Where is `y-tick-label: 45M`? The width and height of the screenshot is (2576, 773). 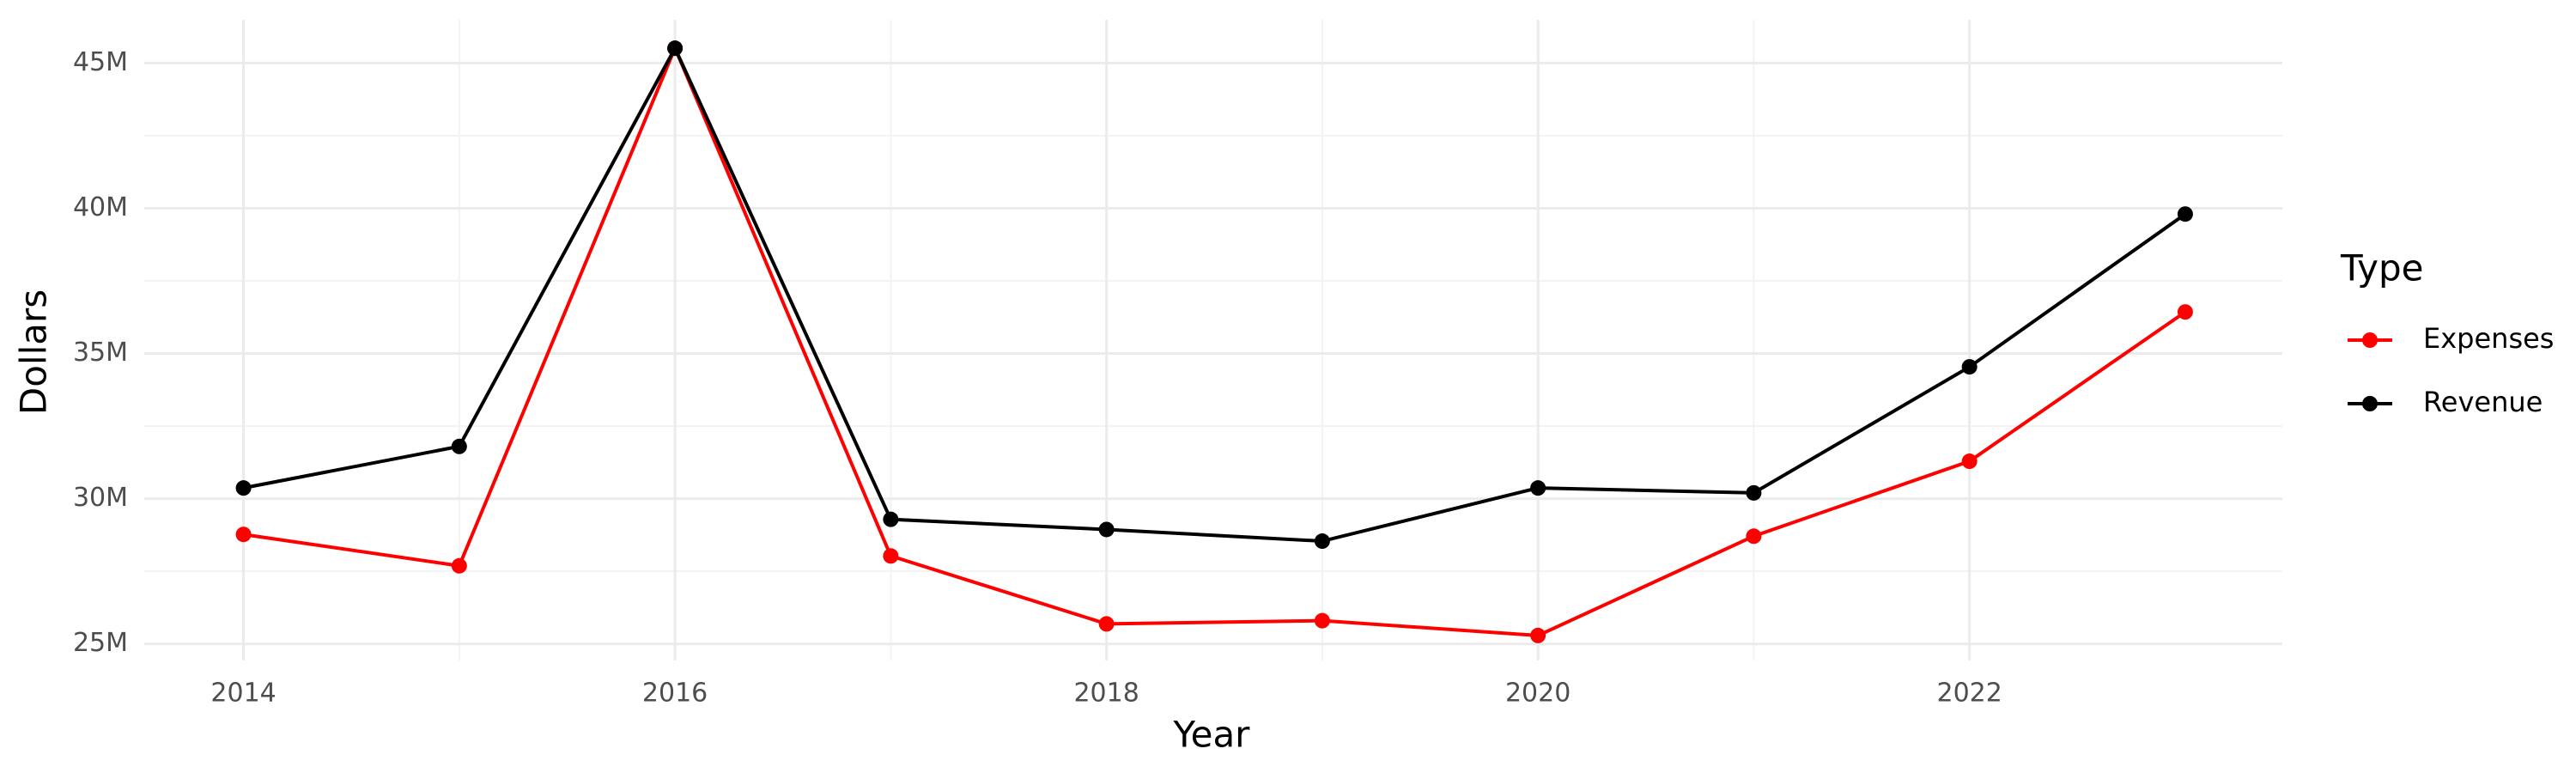 y-tick-label: 45M is located at coordinates (101, 62).